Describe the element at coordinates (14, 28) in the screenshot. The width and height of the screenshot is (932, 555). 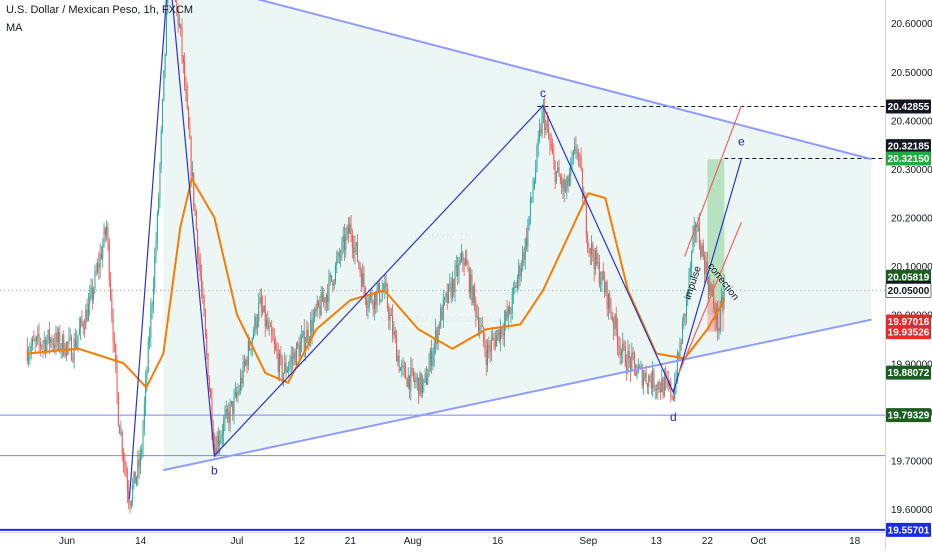
I see `indicator-label: MA` at that location.